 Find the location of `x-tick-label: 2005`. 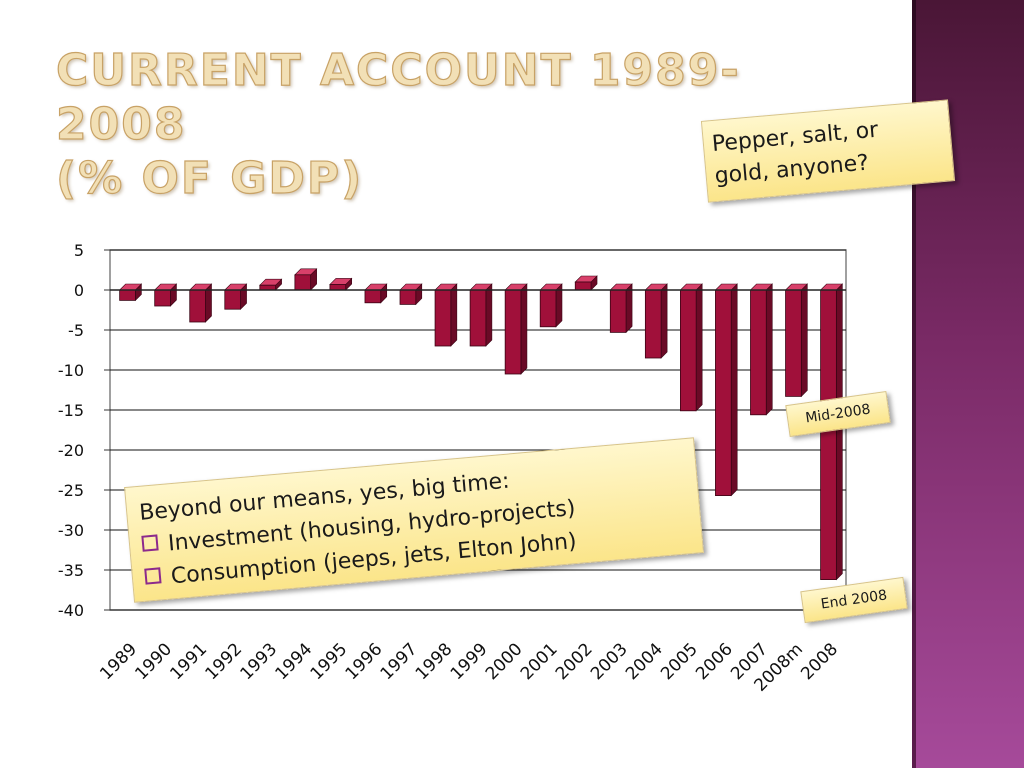

x-tick-label: 2005 is located at coordinates (679, 661).